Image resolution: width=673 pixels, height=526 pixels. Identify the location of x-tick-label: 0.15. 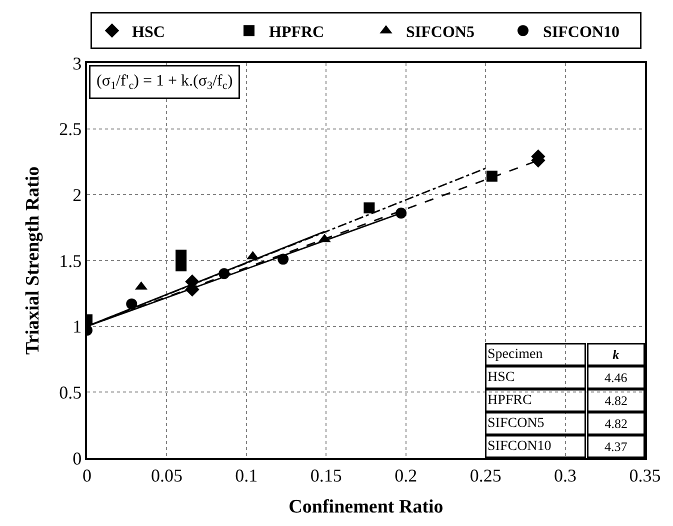
(326, 475).